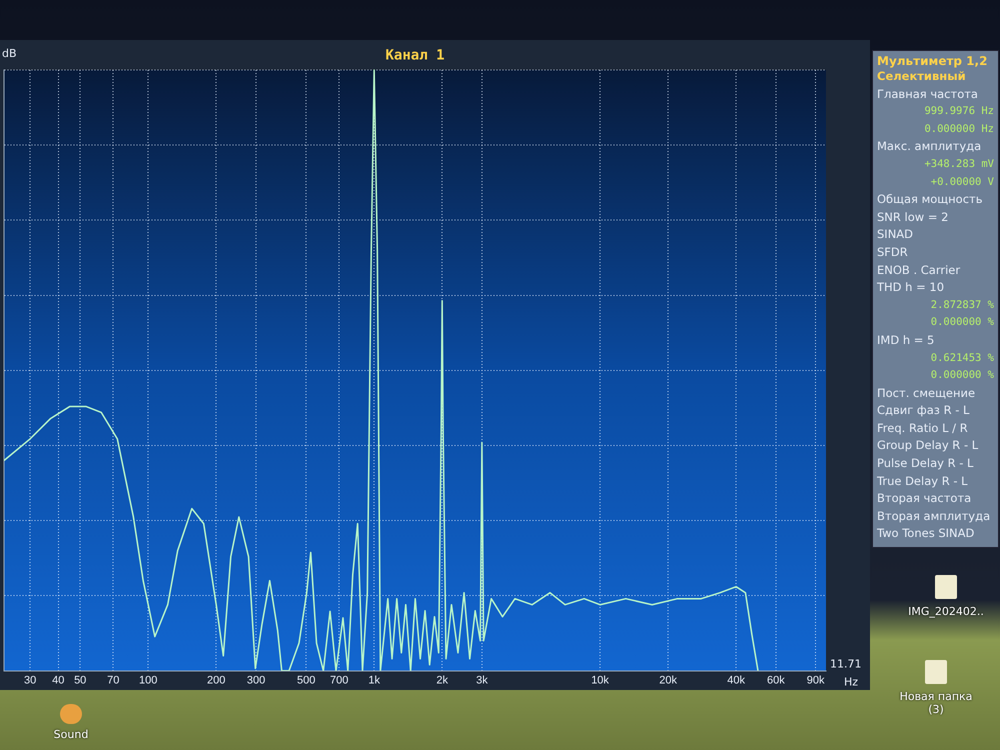 The width and height of the screenshot is (1000, 750). I want to click on text: Общая мощность, so click(930, 199).